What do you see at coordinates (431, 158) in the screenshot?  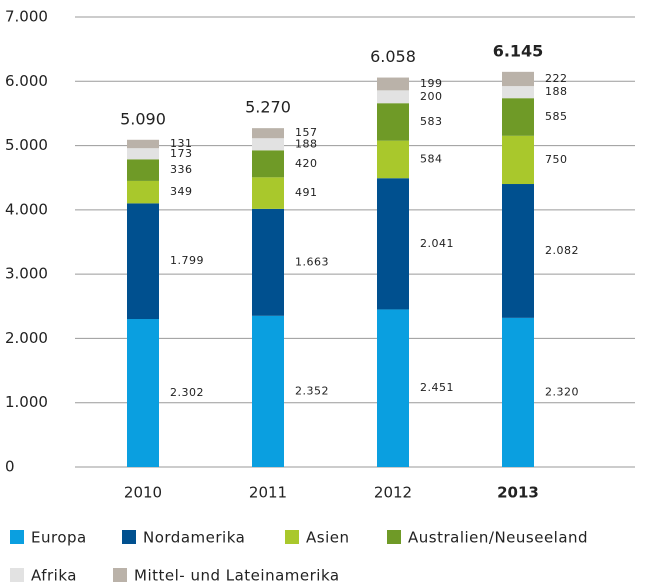 I see `segment-label: 584` at bounding box center [431, 158].